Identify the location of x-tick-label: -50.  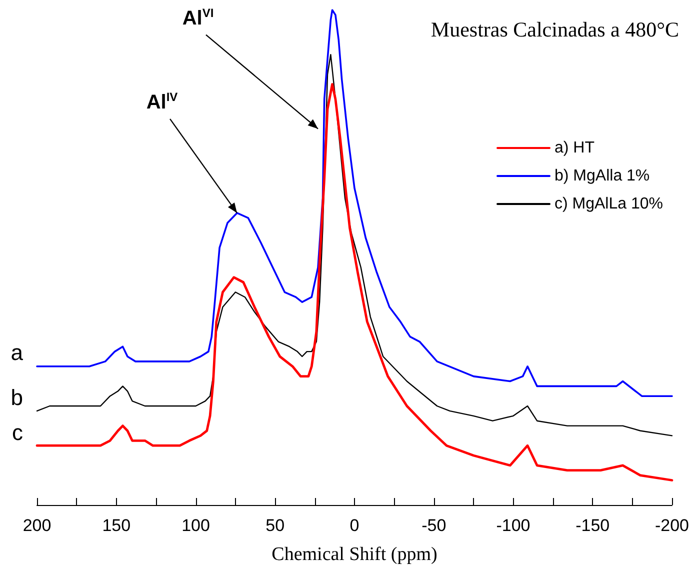
(434, 525).